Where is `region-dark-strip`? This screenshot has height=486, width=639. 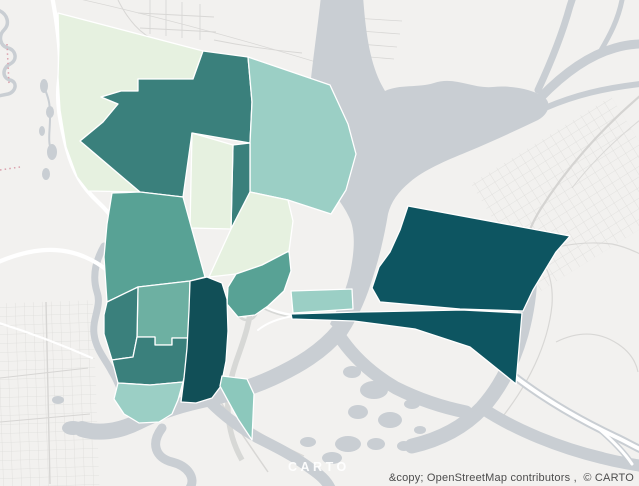
region-dark-strip is located at coordinates (204, 340).